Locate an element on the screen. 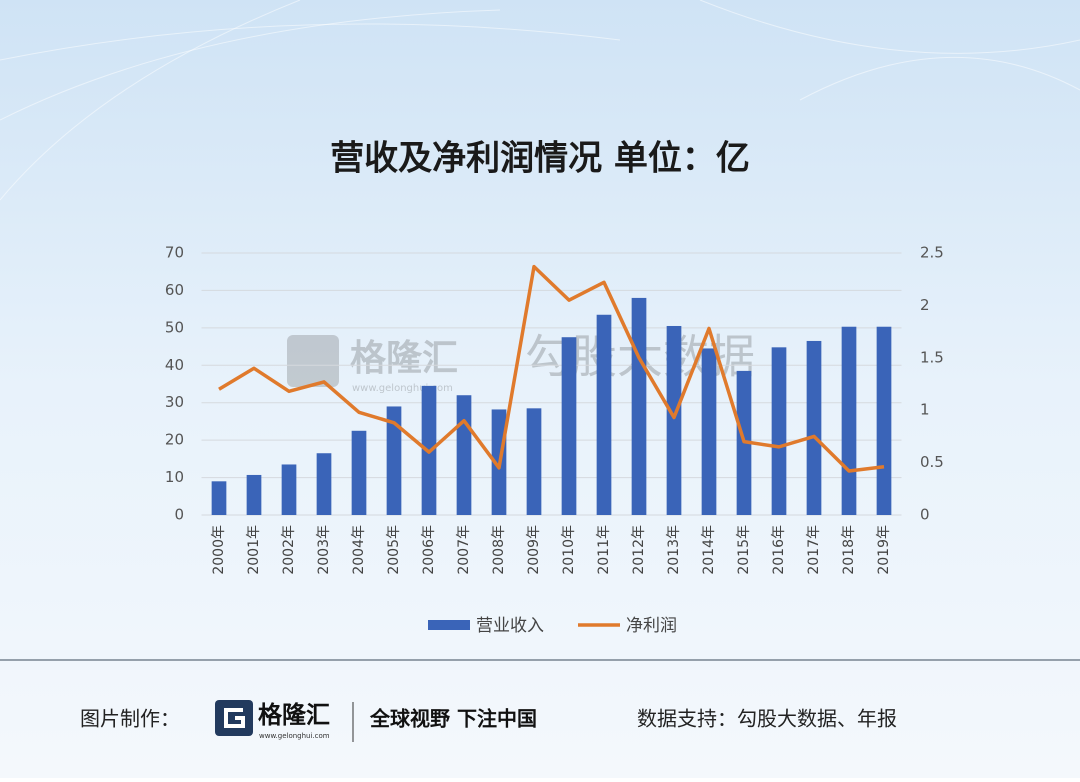 Image resolution: width=1080 pixels, height=782 pixels. watermark-url: www.gelonghui.com is located at coordinates (402, 388).